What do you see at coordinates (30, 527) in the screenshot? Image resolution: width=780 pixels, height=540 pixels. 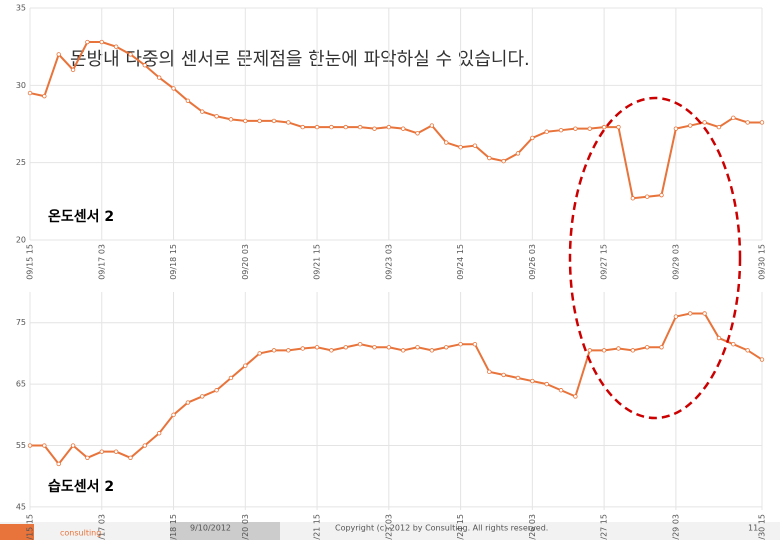 I see `x-tick-label: 09/15 15` at bounding box center [30, 527].